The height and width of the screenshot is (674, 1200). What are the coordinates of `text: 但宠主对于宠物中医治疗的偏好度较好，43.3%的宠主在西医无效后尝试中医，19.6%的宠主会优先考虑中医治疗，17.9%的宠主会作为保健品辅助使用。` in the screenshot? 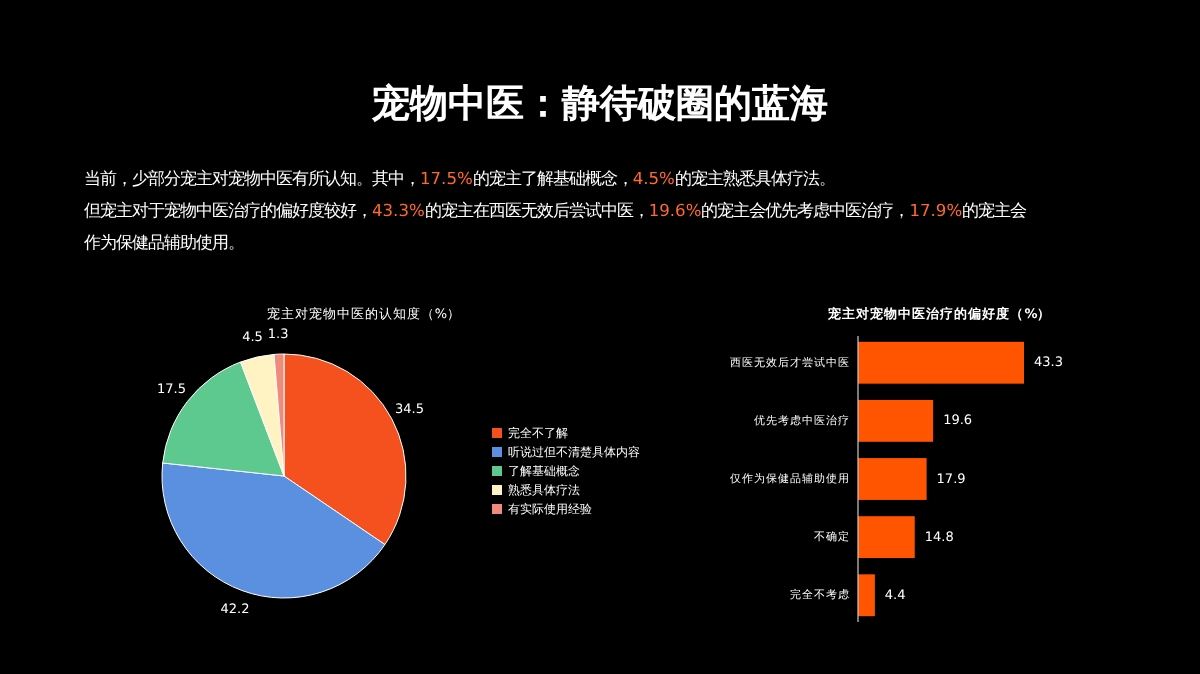 It's located at (555, 226).